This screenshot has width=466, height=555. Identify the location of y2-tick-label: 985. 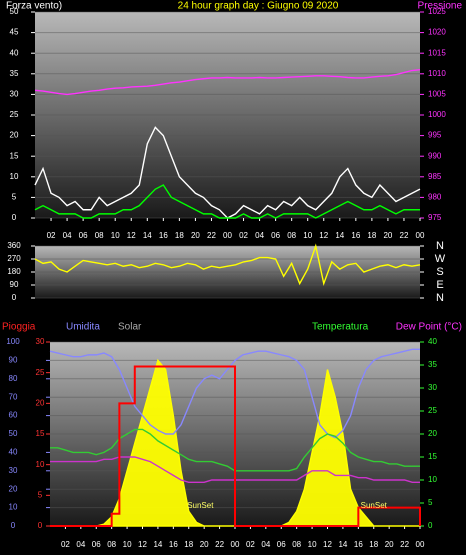
(435, 176).